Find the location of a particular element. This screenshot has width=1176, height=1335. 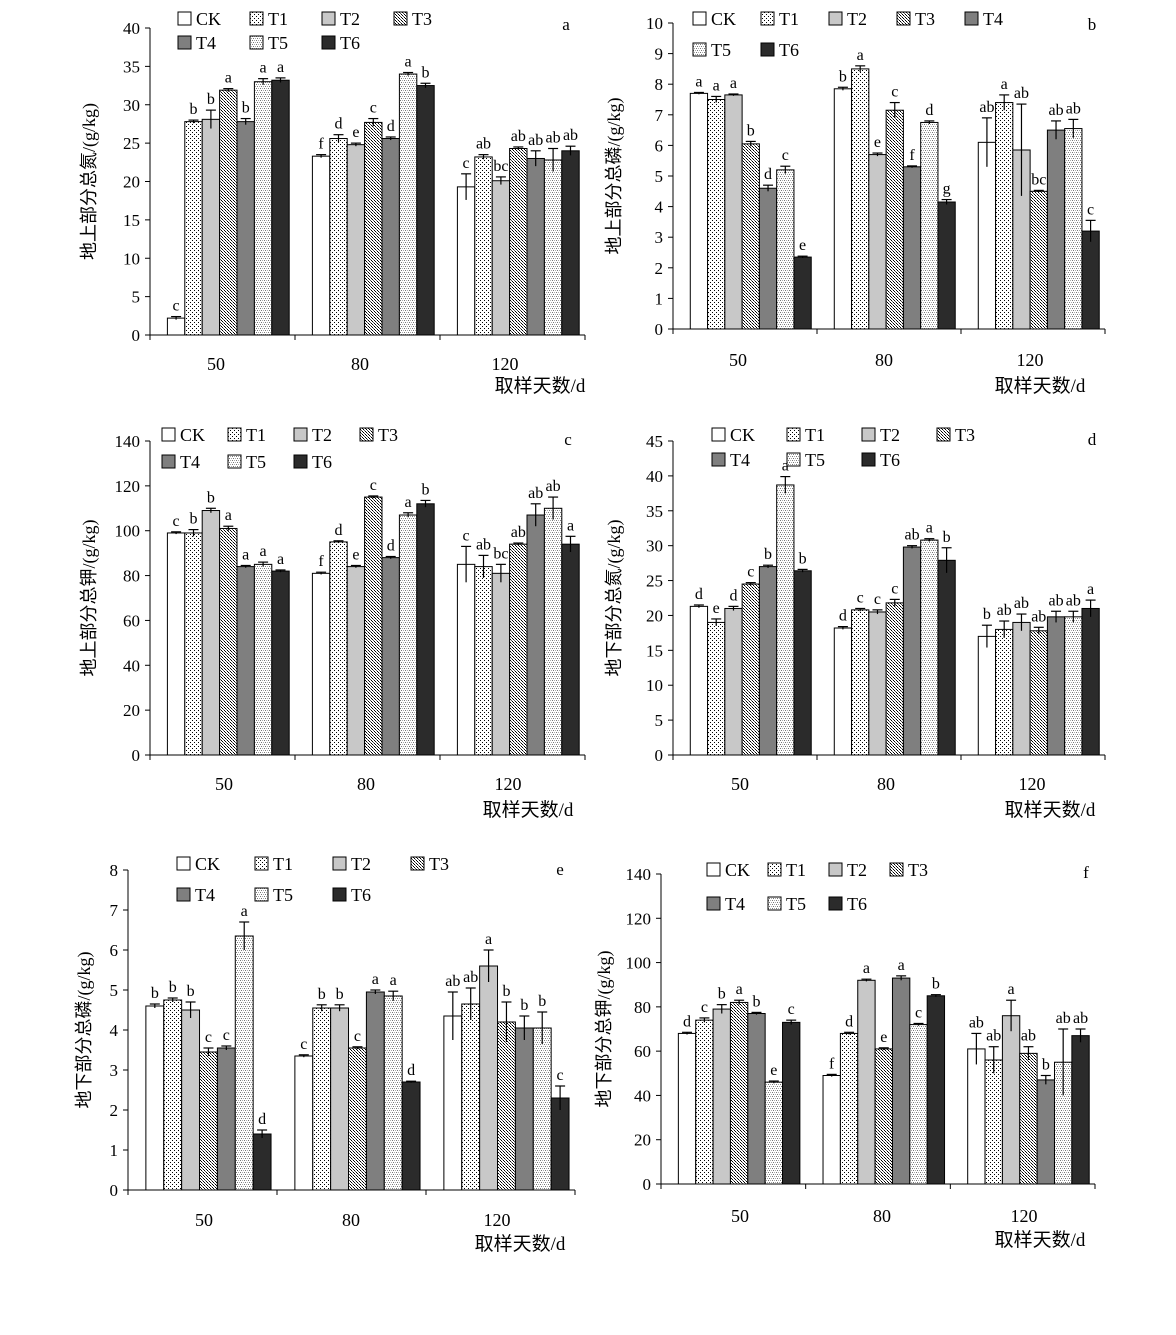

y-tick-label: 140 is located at coordinates (128, 441).